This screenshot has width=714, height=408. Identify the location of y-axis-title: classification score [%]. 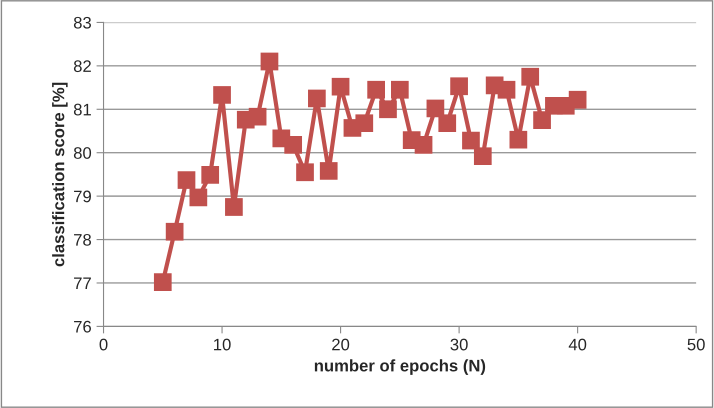
(60, 174).